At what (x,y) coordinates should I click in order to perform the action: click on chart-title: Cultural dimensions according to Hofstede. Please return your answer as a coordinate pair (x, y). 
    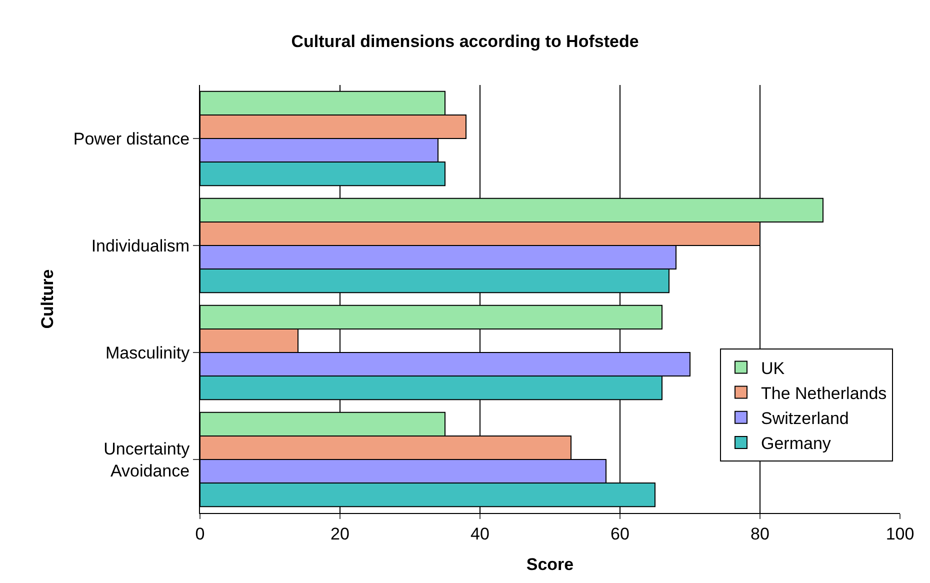
    Looking at the image, I should click on (465, 41).